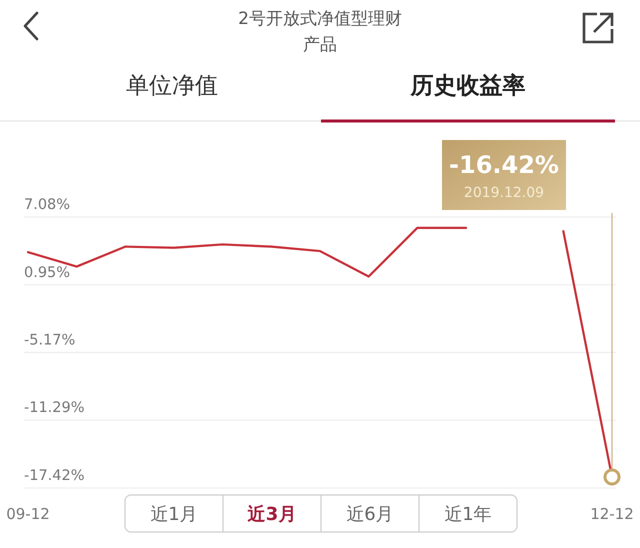 The image size is (640, 548). What do you see at coordinates (47, 205) in the screenshot?
I see `y-tick-label: 7.08%` at bounding box center [47, 205].